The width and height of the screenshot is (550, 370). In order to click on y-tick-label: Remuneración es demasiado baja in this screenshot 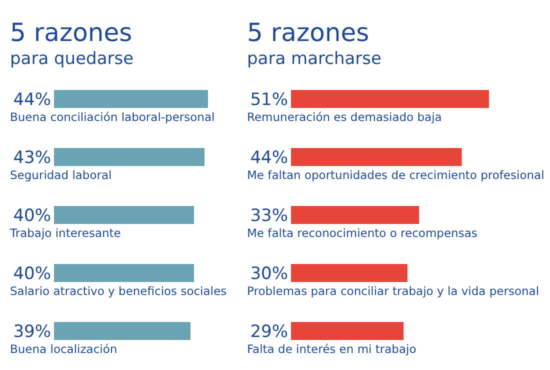, I will do `click(344, 117)`.